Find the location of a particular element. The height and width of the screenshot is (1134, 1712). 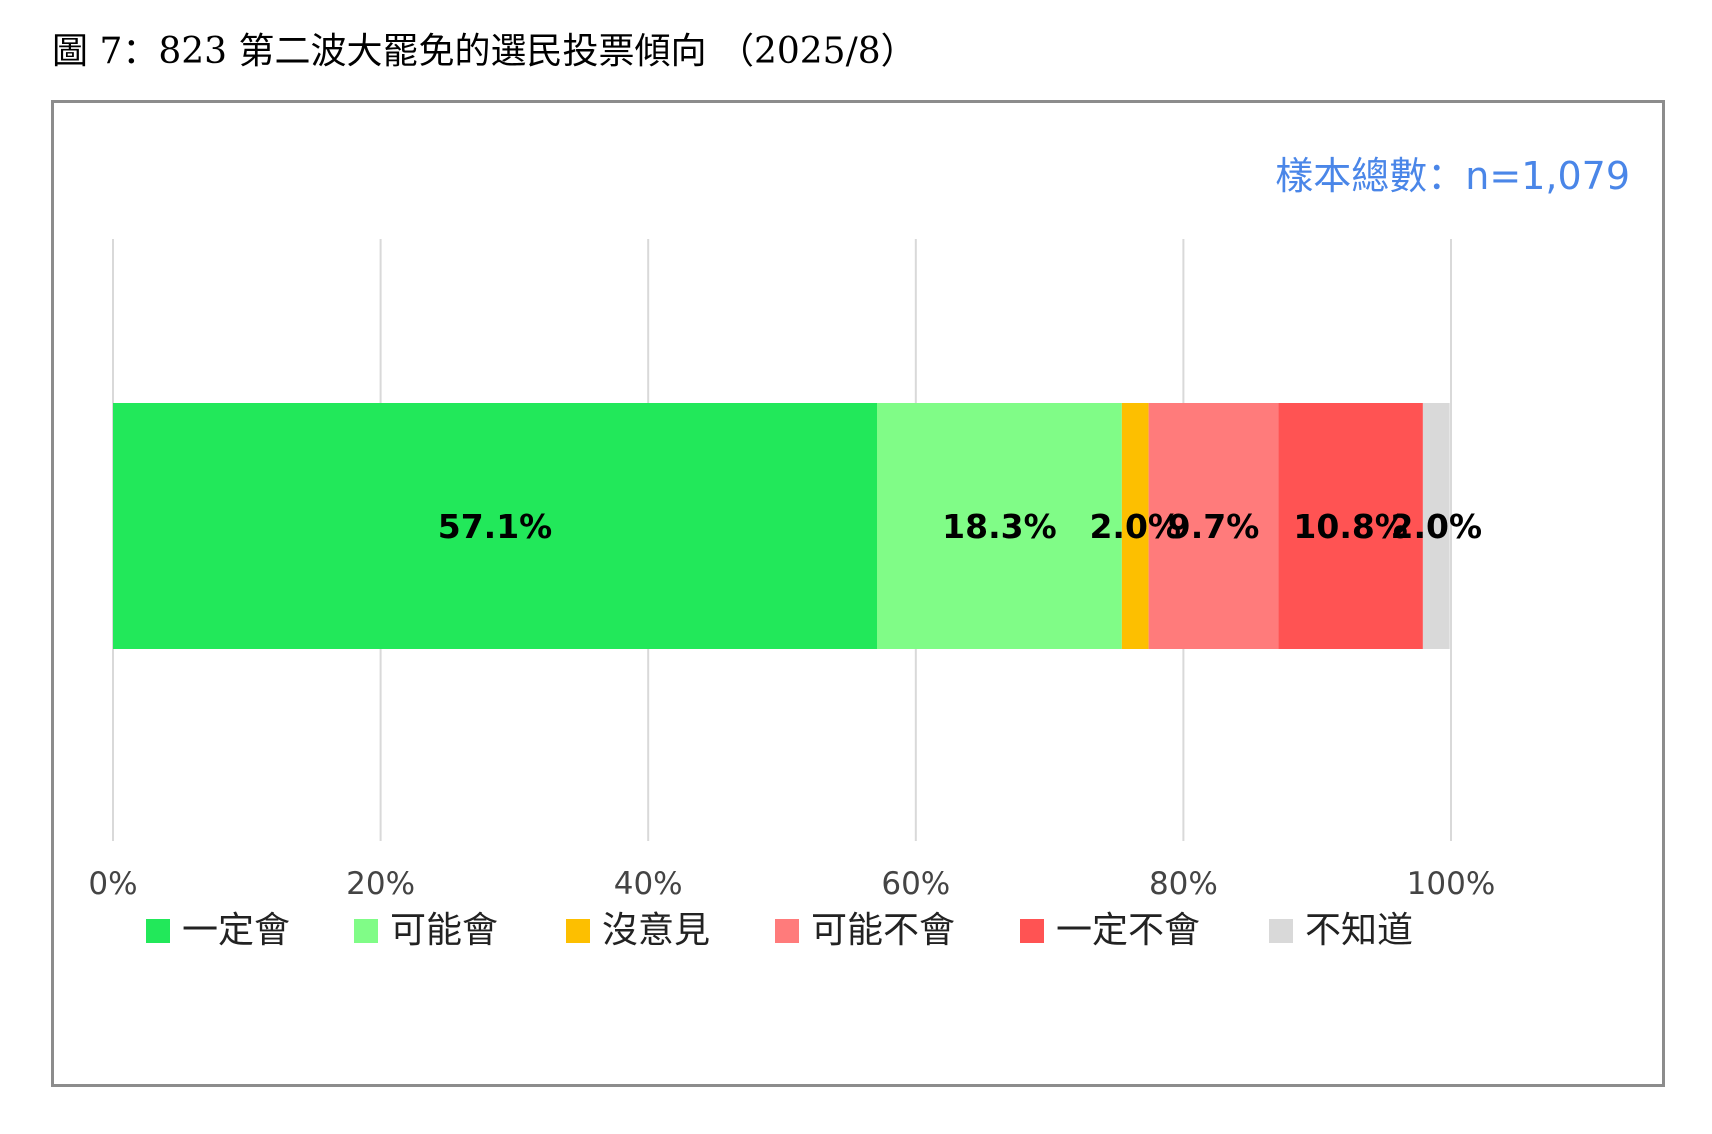

data-label-4: 9.7% is located at coordinates (1214, 526).